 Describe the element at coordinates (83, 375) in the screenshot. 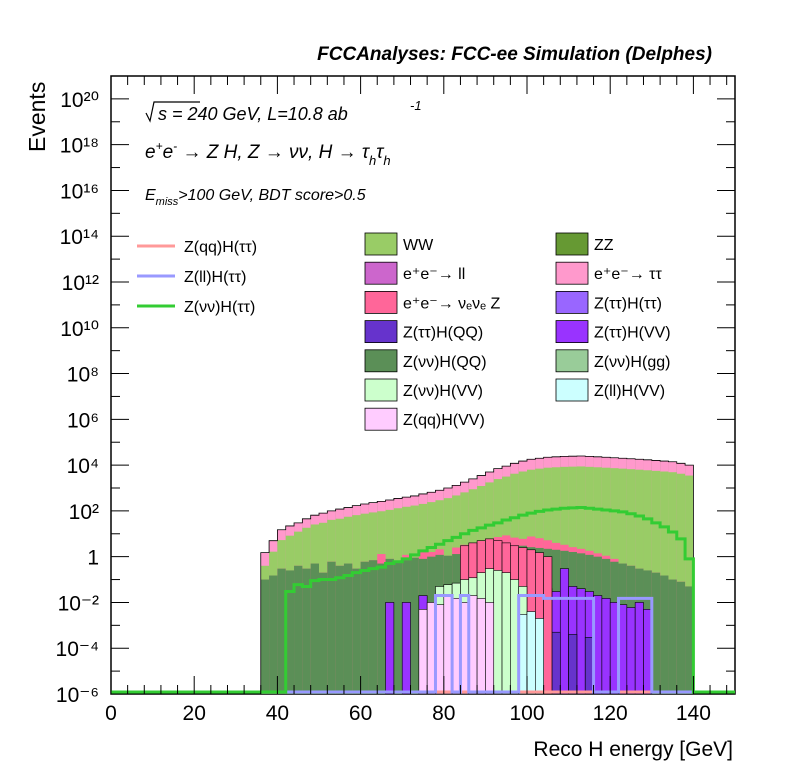

I see `y-tick-label: 10⁸` at that location.